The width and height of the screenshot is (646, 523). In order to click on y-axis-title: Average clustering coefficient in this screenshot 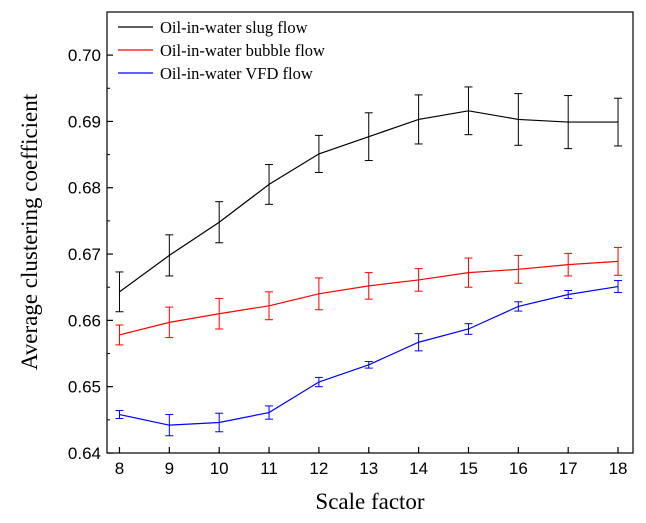, I will do `click(29, 231)`.